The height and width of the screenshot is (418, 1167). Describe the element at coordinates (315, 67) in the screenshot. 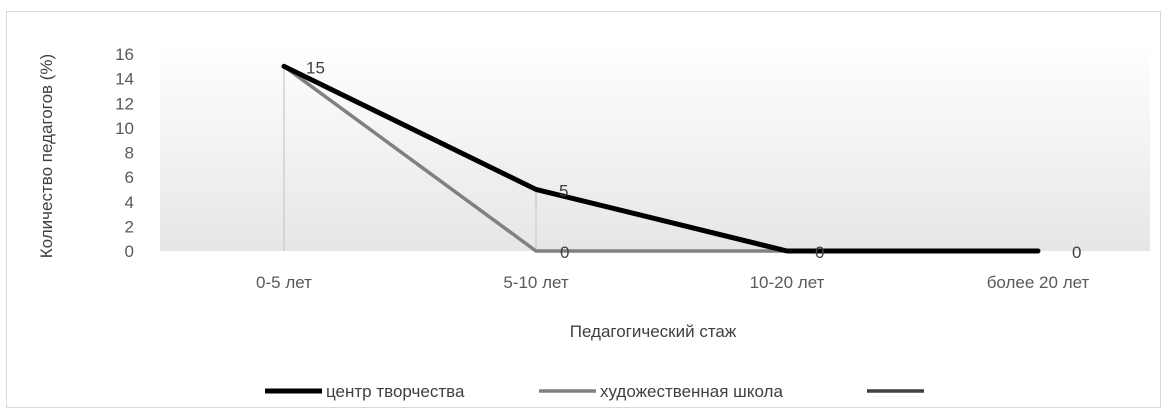

I see `data-label: 15` at that location.